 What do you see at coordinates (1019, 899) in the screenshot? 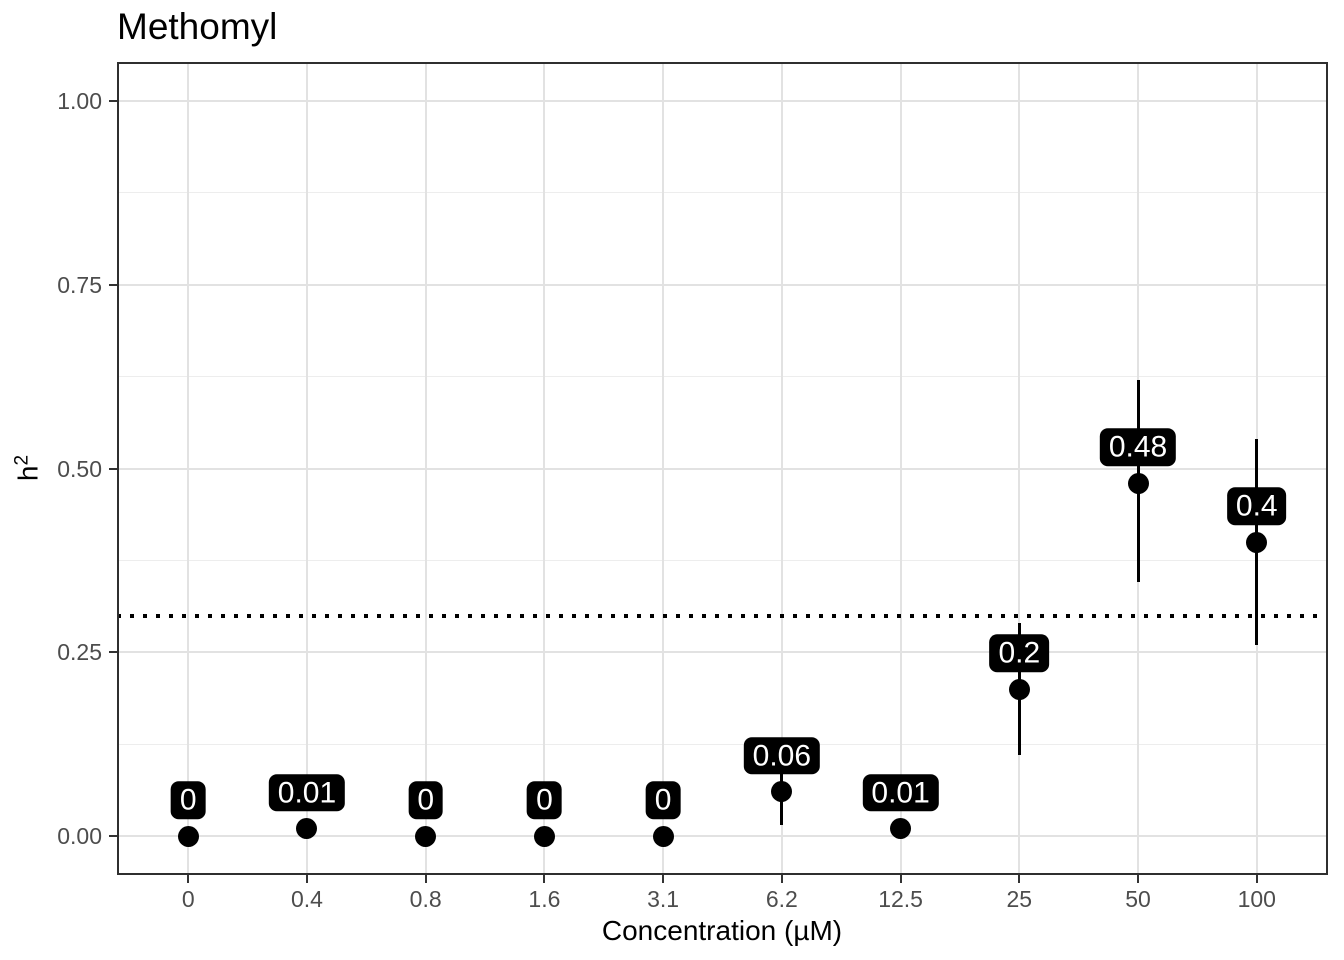
I see `x-axis-tick-label: 25` at bounding box center [1019, 899].